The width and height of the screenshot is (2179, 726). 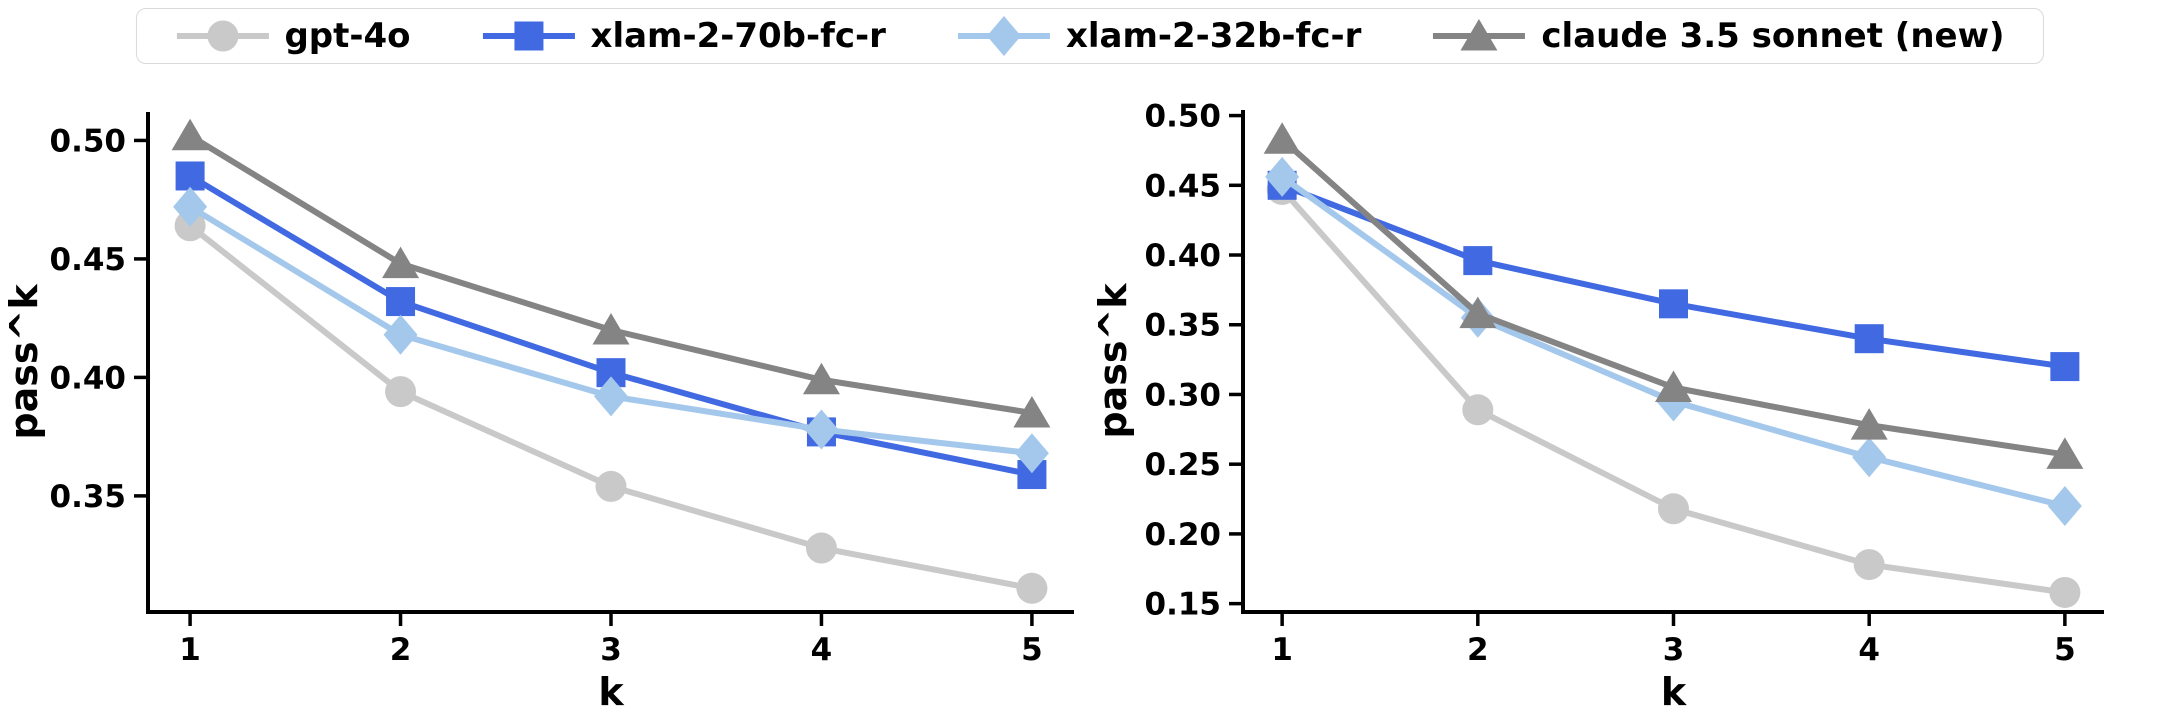 I want to click on left-xlabel: k, so click(x=611, y=692).